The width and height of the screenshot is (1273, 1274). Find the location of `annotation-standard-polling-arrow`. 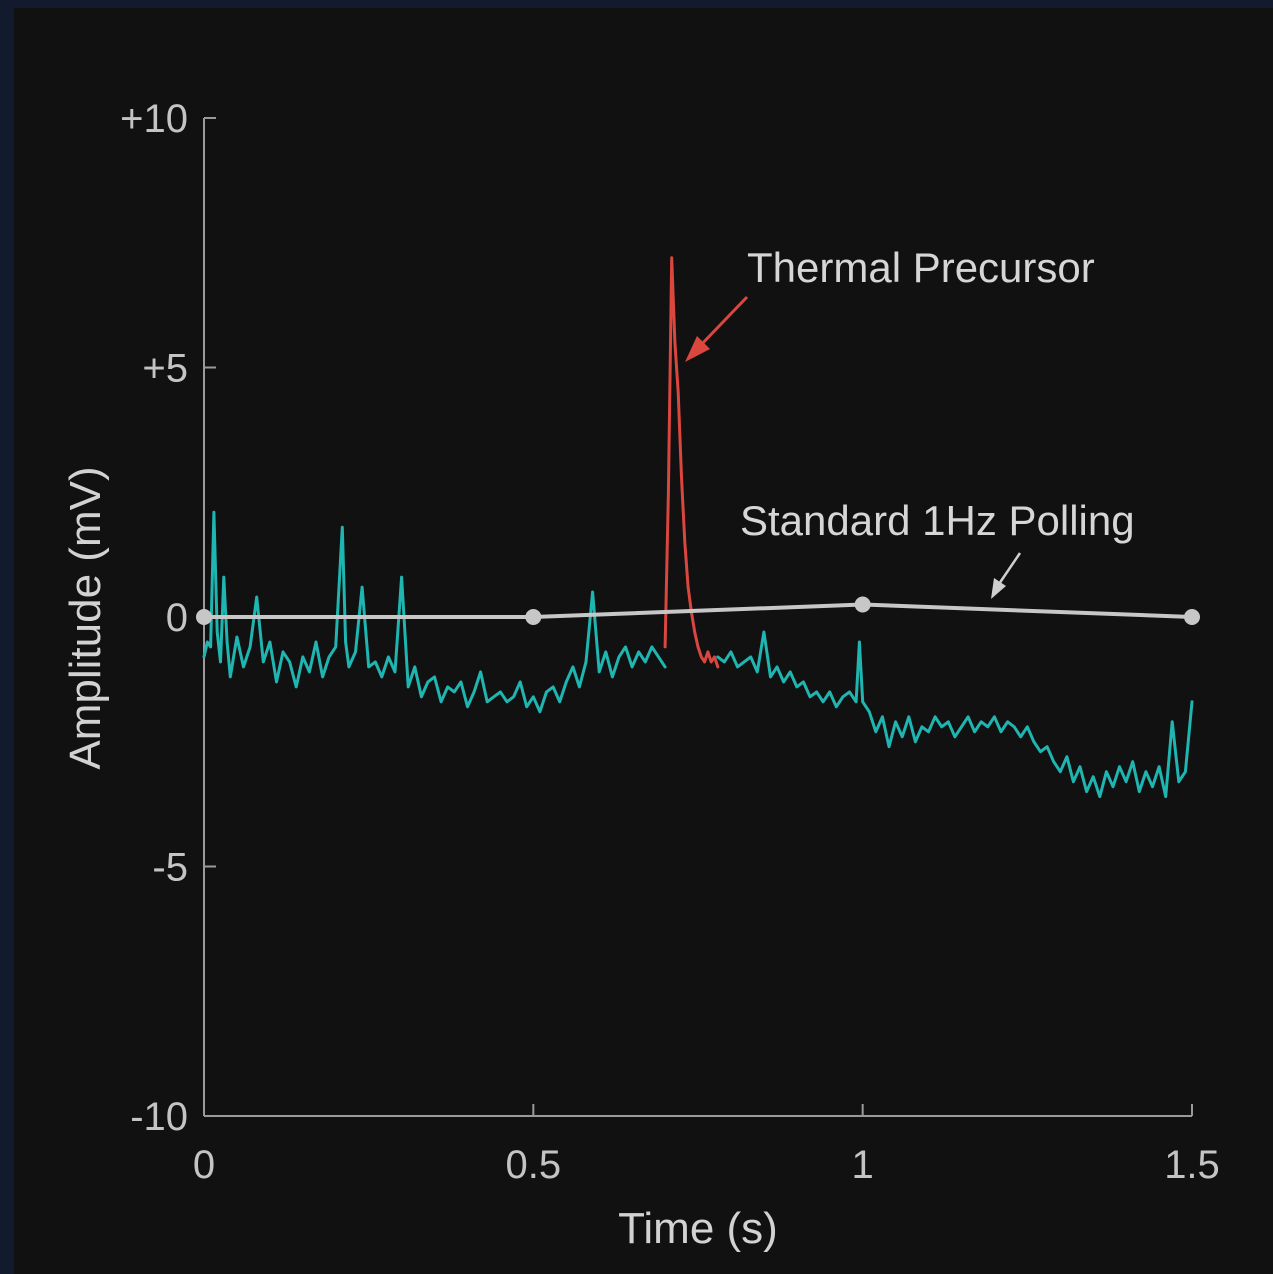

annotation-standard-polling-arrow is located at coordinates (1009, 568).